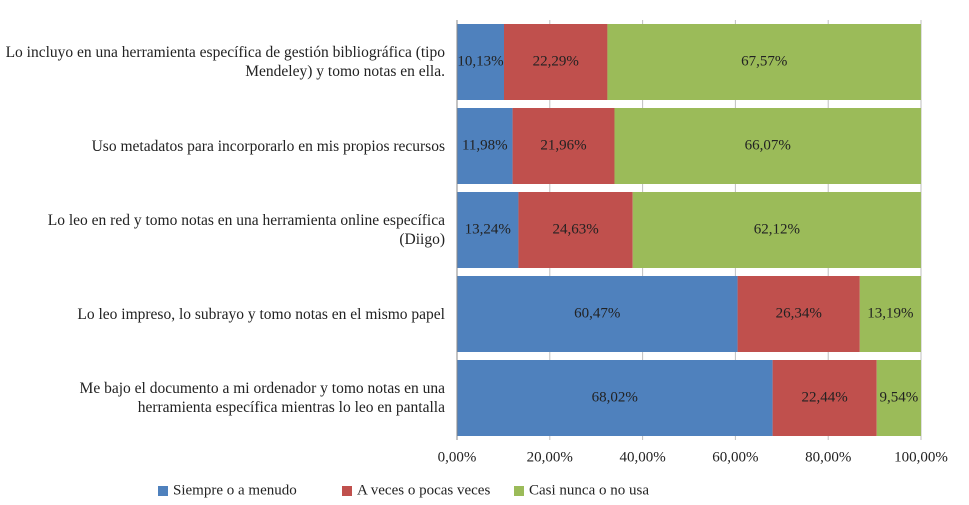 Image resolution: width=969 pixels, height=505 pixels. I want to click on legend-label: Casi nunca o no usa, so click(589, 490).